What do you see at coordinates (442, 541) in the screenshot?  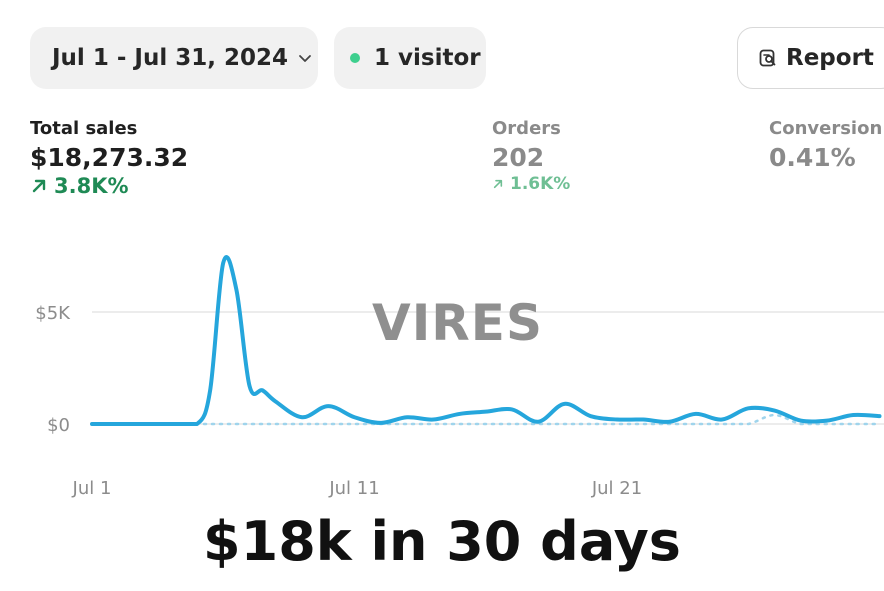 I see `caption-text: $18k in 30 days` at bounding box center [442, 541].